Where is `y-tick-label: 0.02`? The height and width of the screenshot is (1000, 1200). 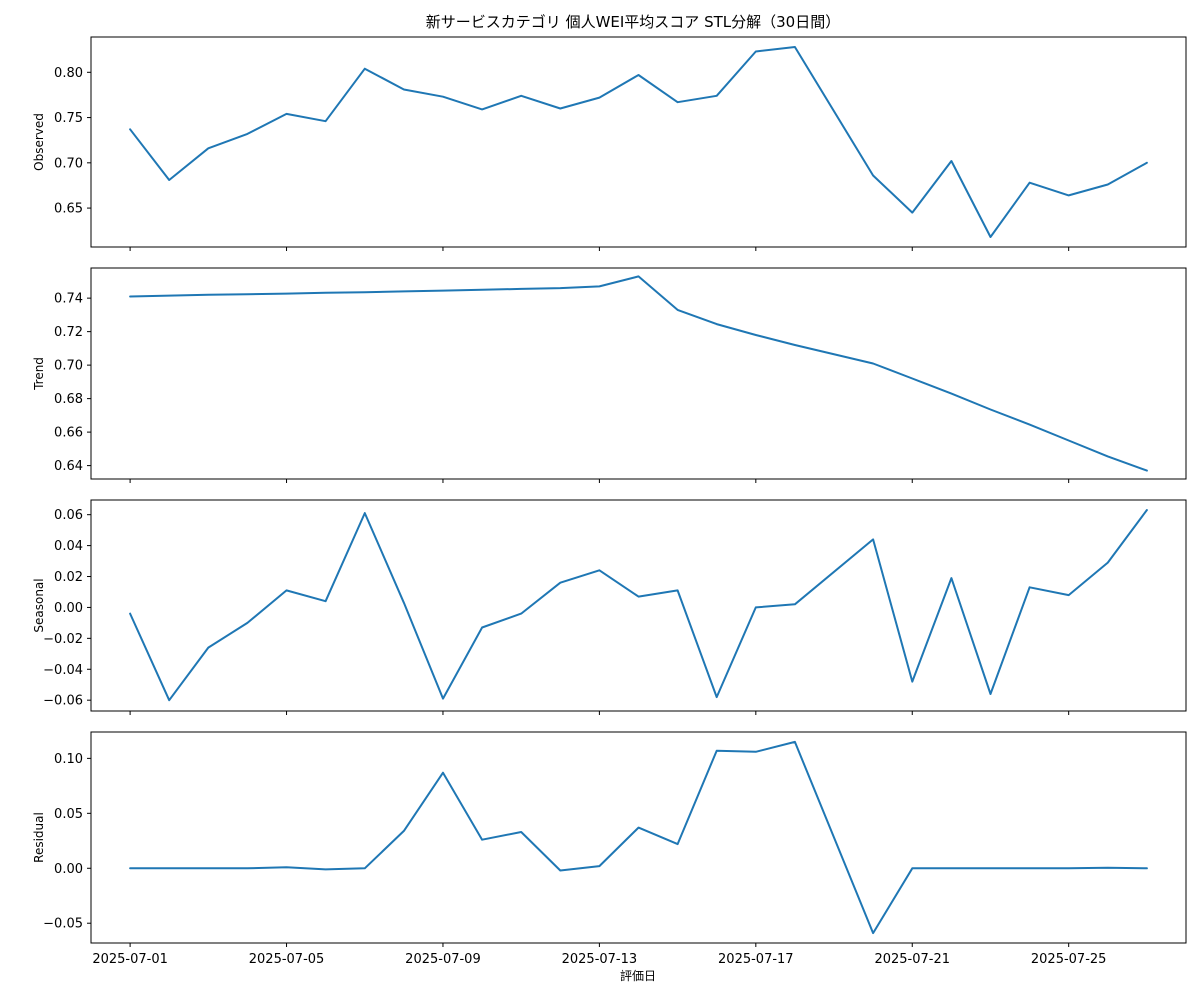
y-tick-label: 0.02 is located at coordinates (68, 577).